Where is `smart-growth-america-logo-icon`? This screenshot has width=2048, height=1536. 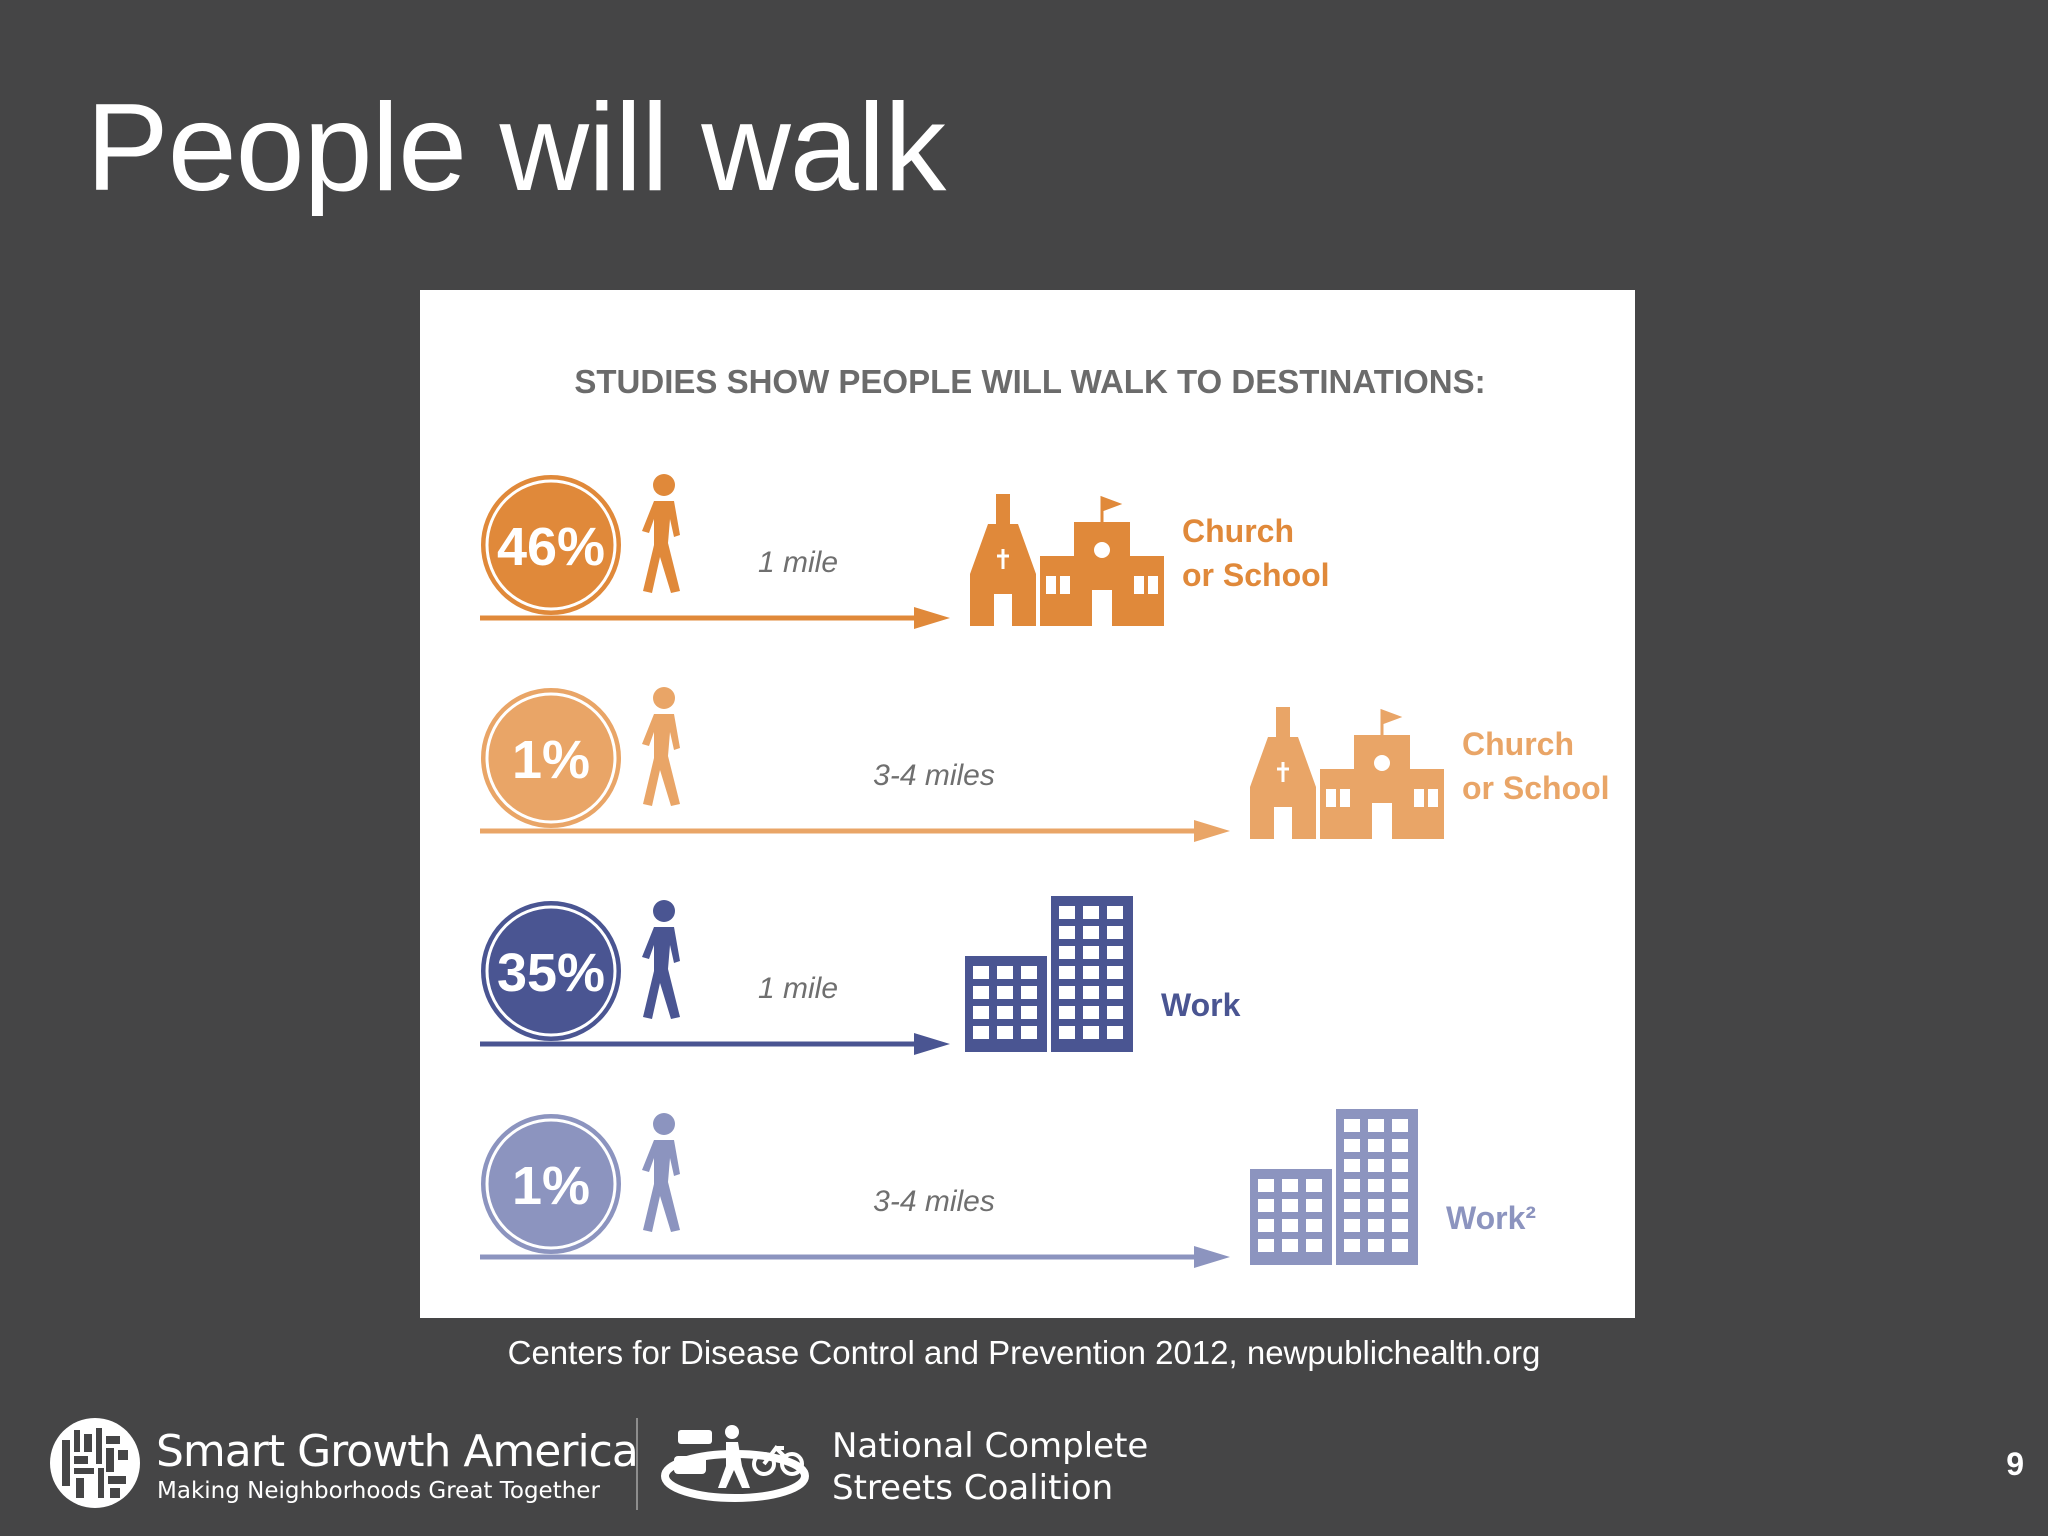
smart-growth-america-logo-icon is located at coordinates (95, 1463).